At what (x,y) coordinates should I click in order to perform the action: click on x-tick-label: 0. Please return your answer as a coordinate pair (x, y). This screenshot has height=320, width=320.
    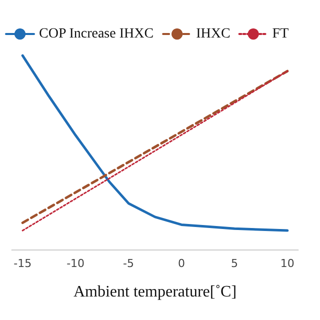
    Looking at the image, I should click on (181, 263).